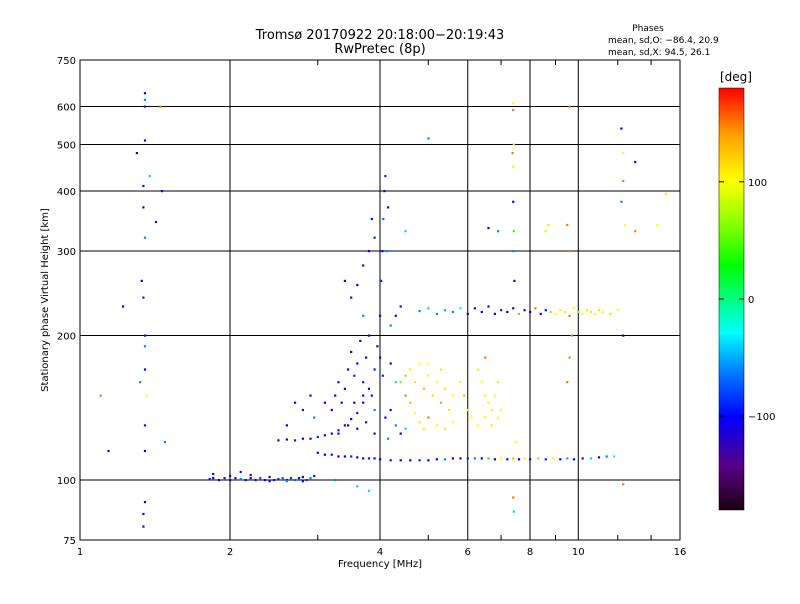  Describe the element at coordinates (66, 481) in the screenshot. I see `y-tick-label: 100` at that location.